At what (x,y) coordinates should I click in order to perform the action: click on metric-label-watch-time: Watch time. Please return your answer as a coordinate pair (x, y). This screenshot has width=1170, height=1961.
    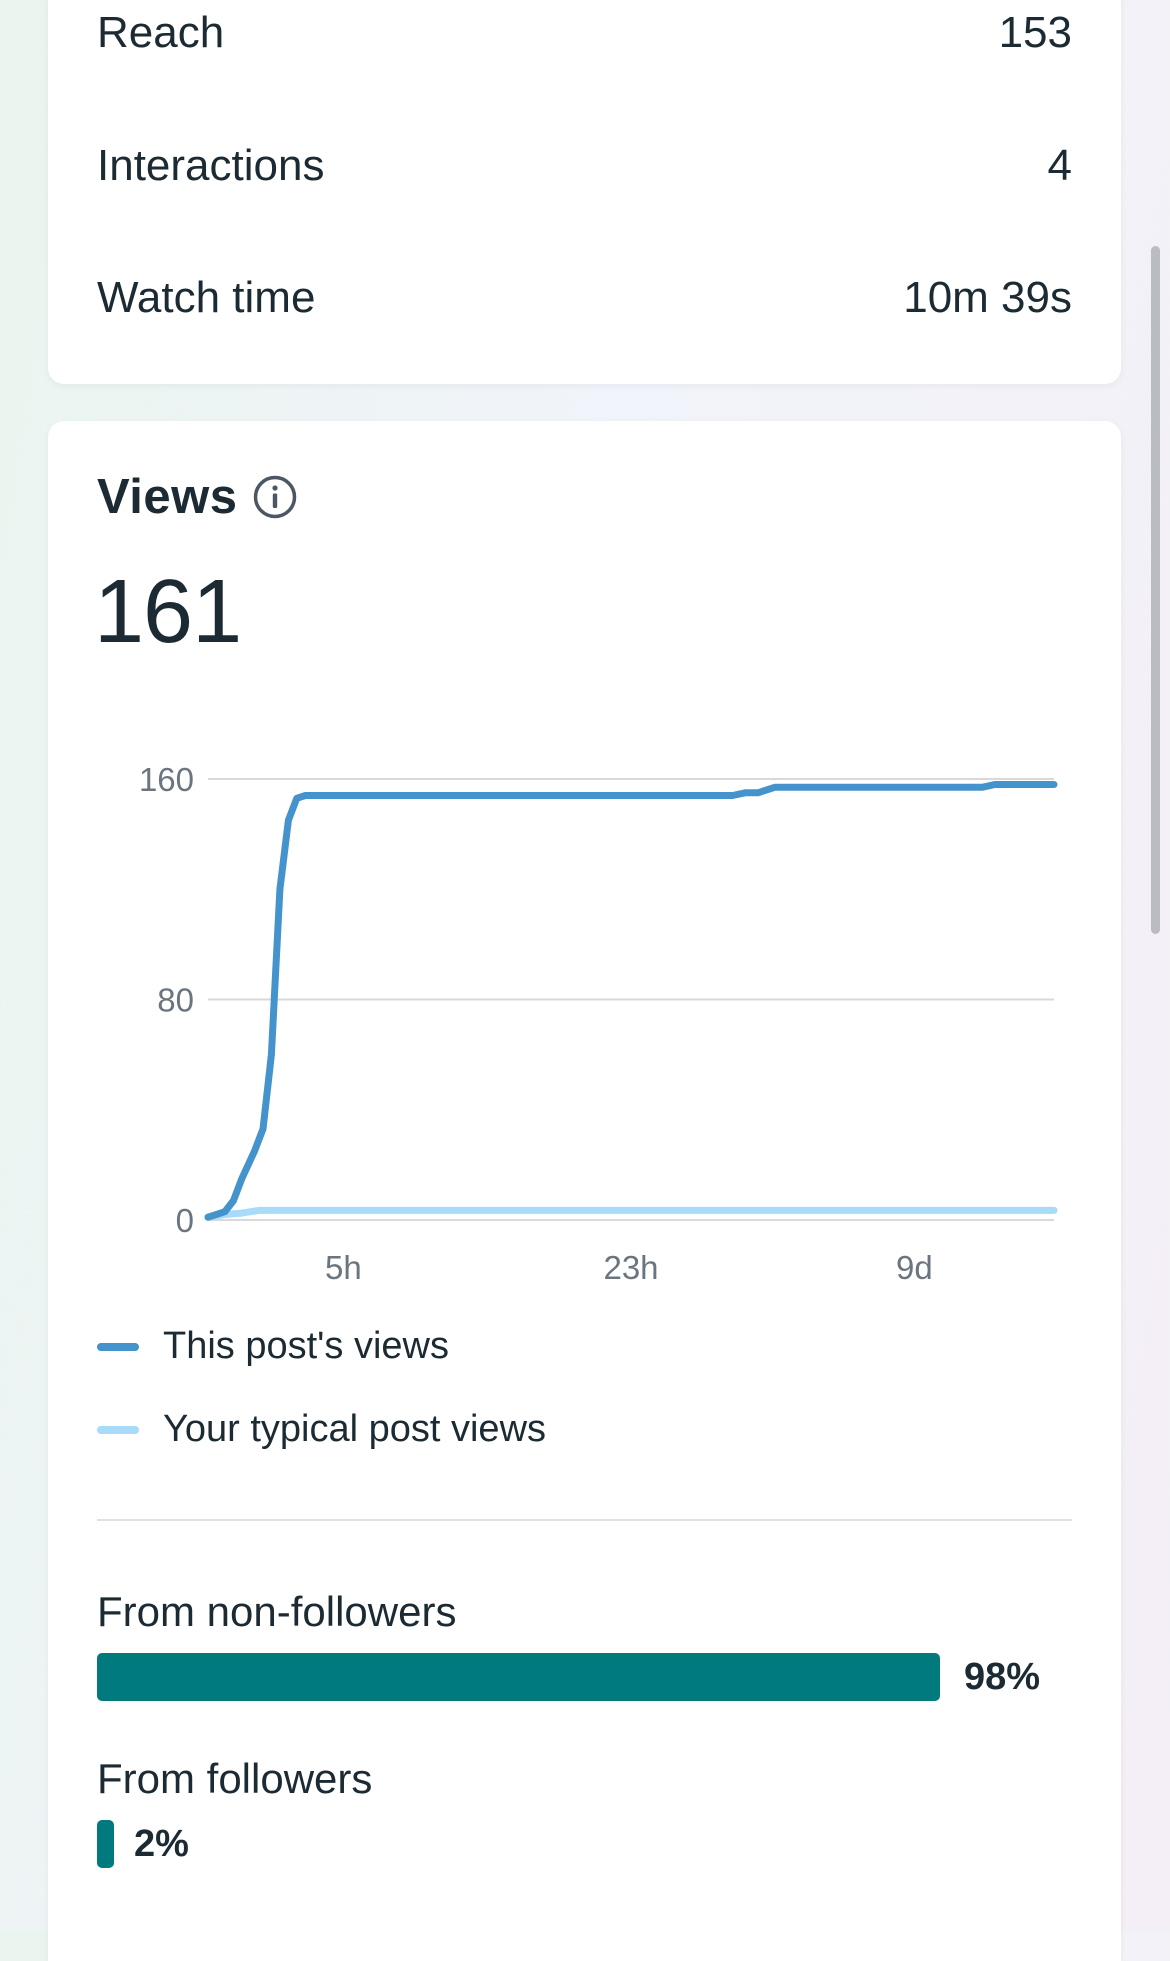
    Looking at the image, I should click on (206, 297).